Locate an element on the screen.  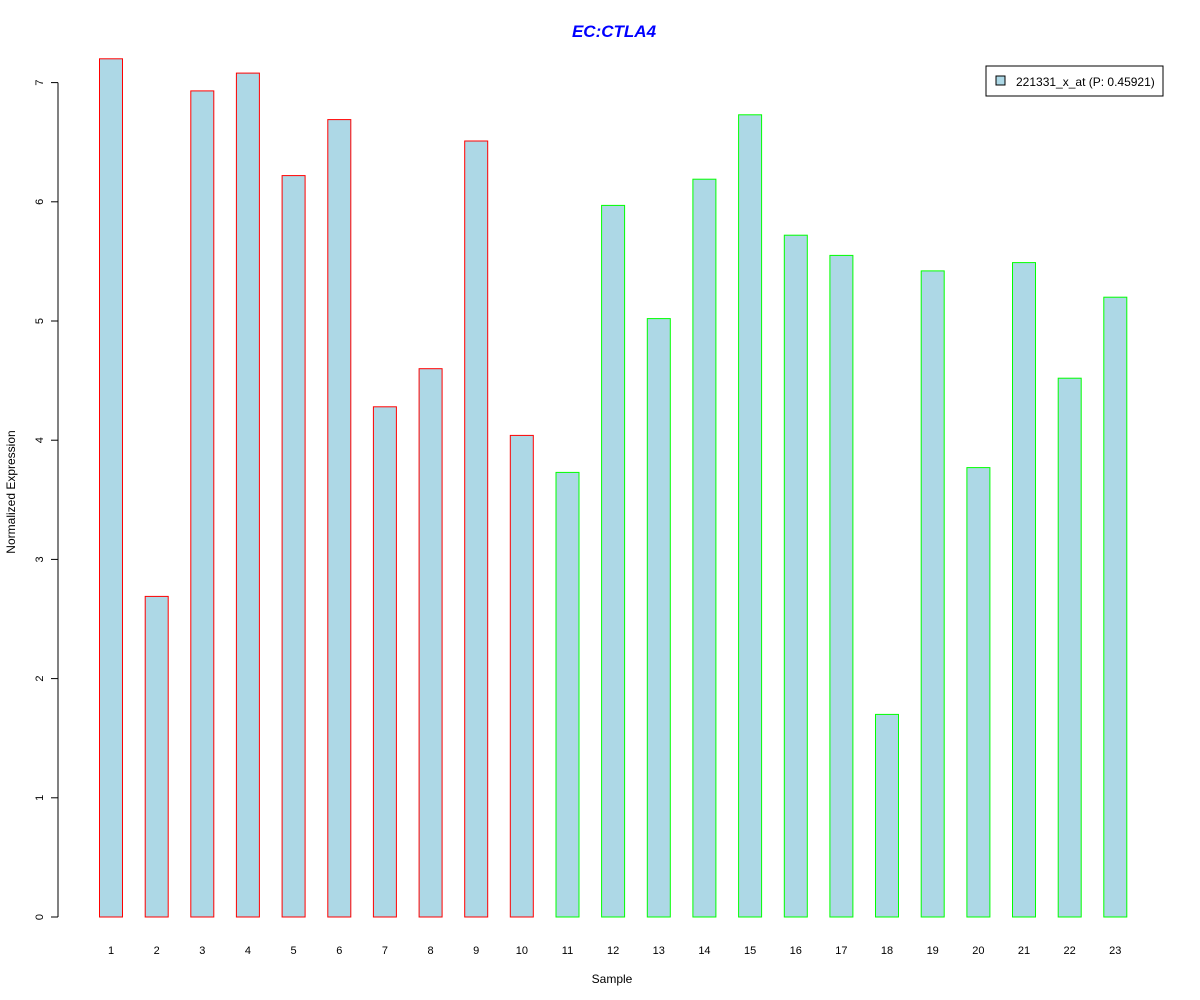
legend-swatch is located at coordinates (1000, 80).